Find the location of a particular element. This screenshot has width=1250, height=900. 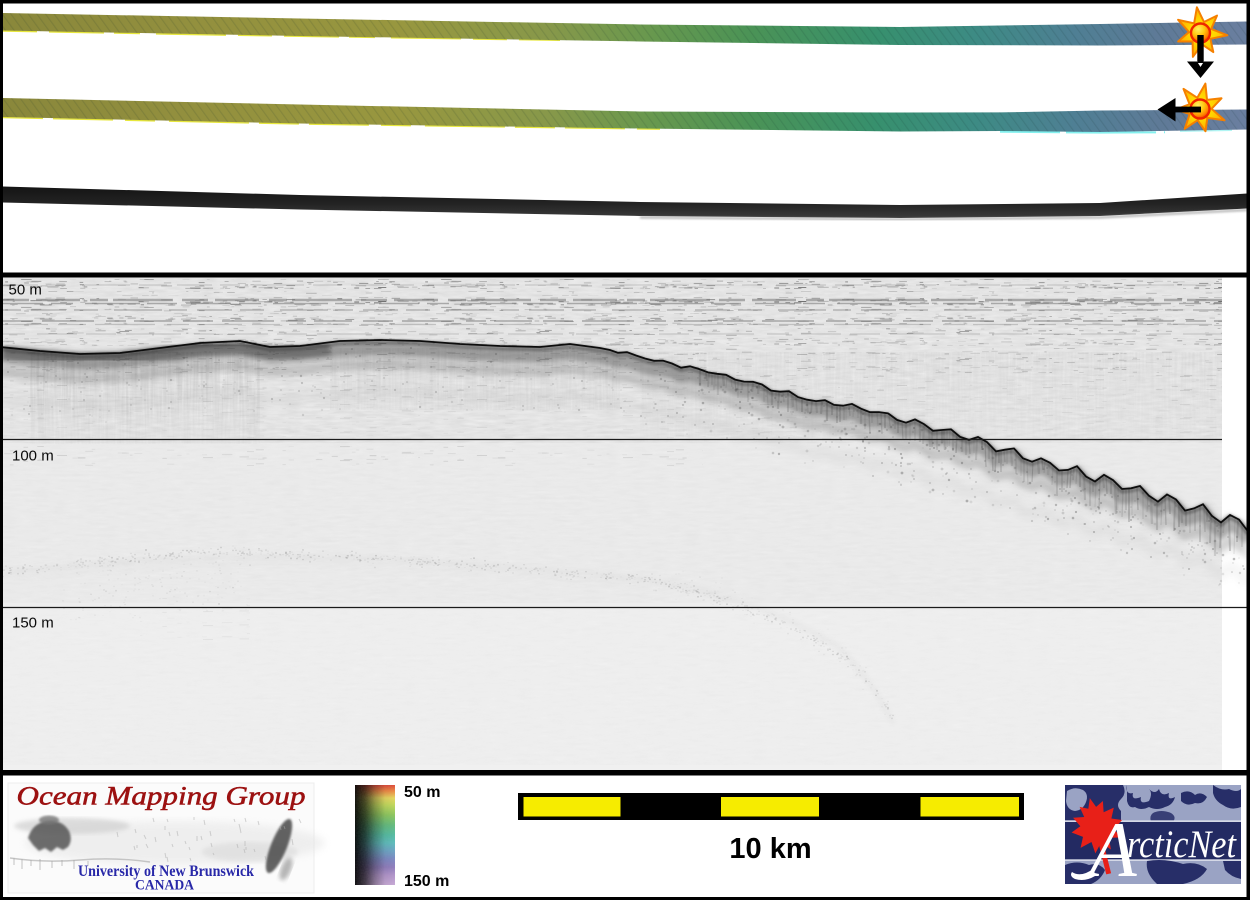

svg-text: Ocean Mapping Group is located at coordinates (161, 796).